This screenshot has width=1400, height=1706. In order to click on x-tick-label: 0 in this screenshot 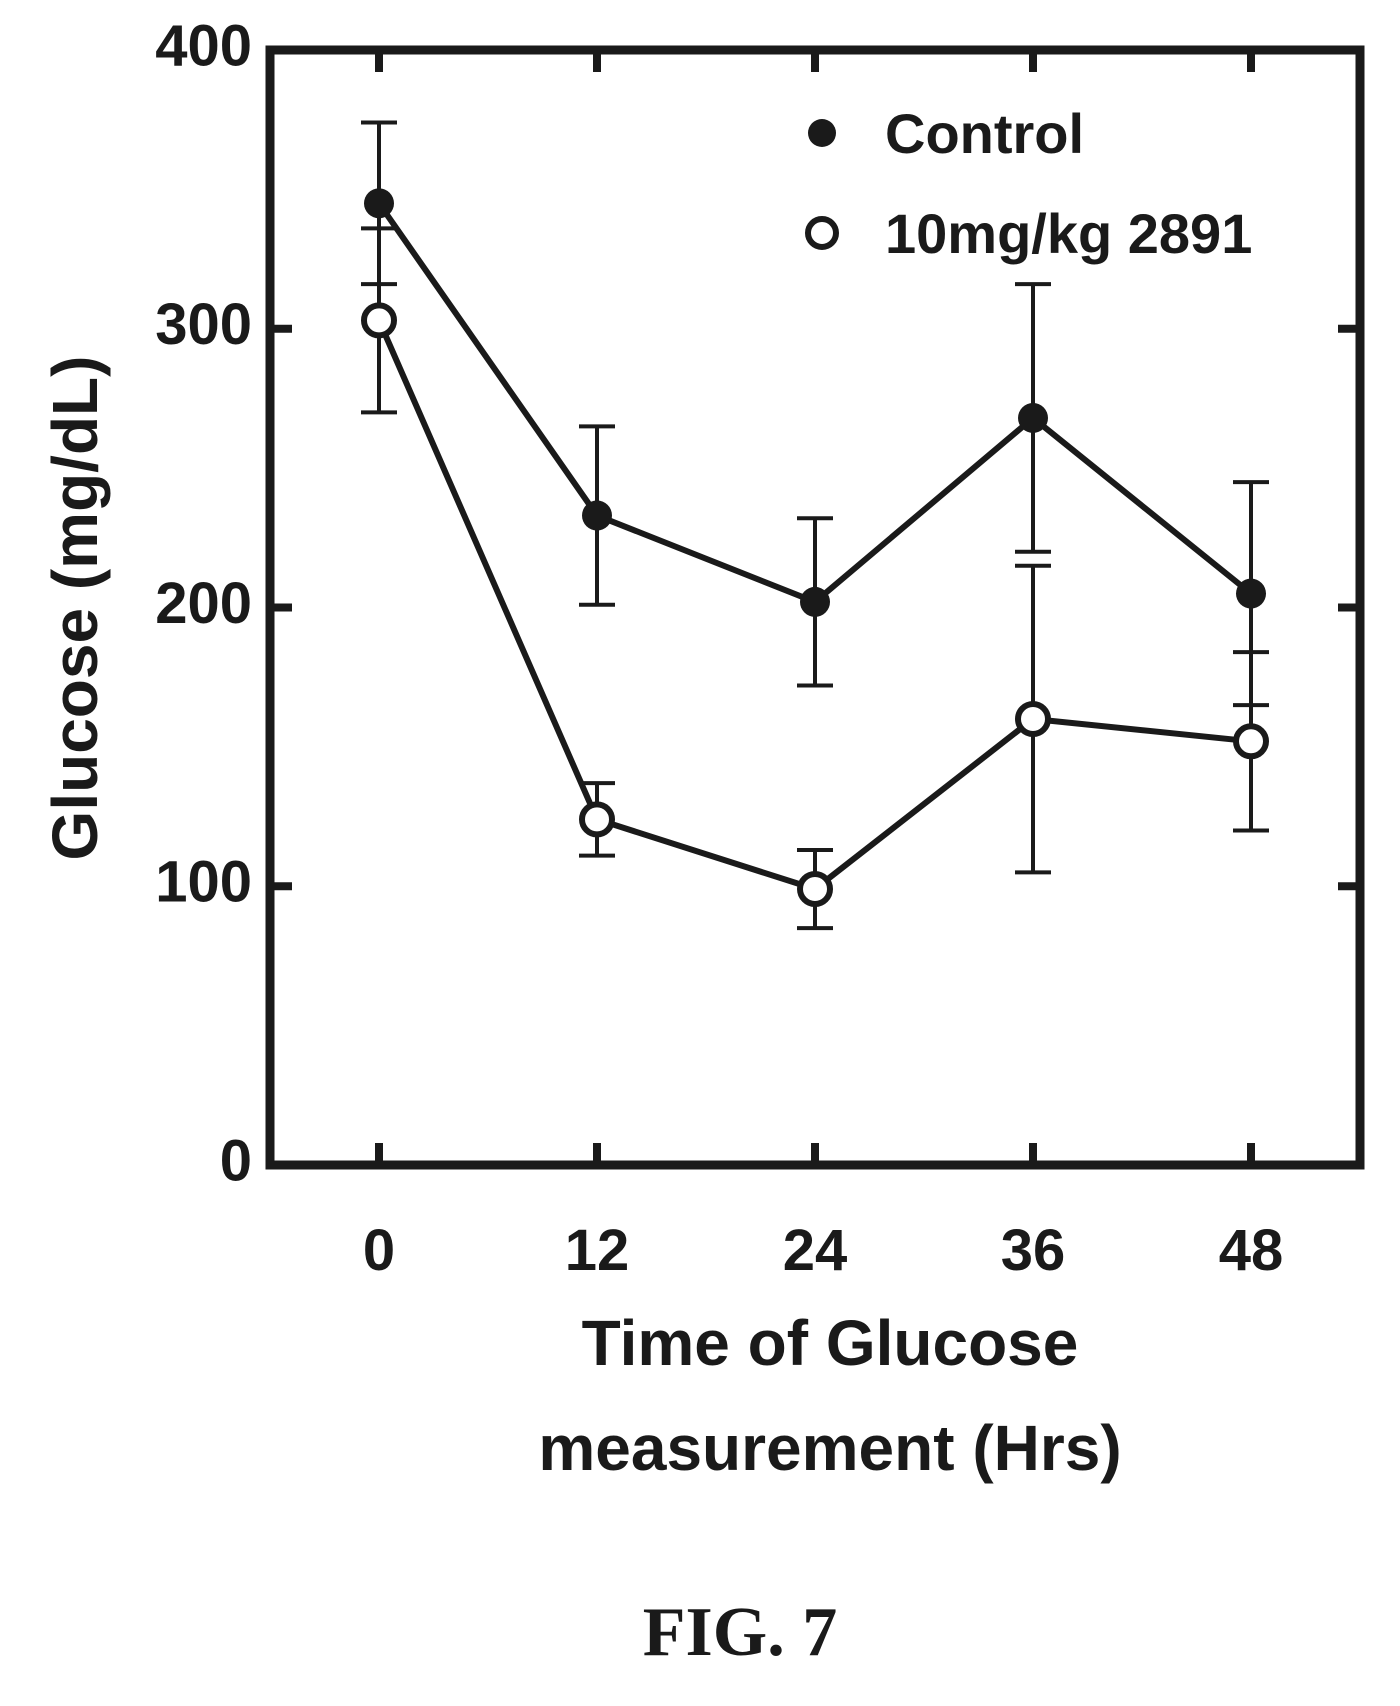, I will do `click(379, 1250)`.